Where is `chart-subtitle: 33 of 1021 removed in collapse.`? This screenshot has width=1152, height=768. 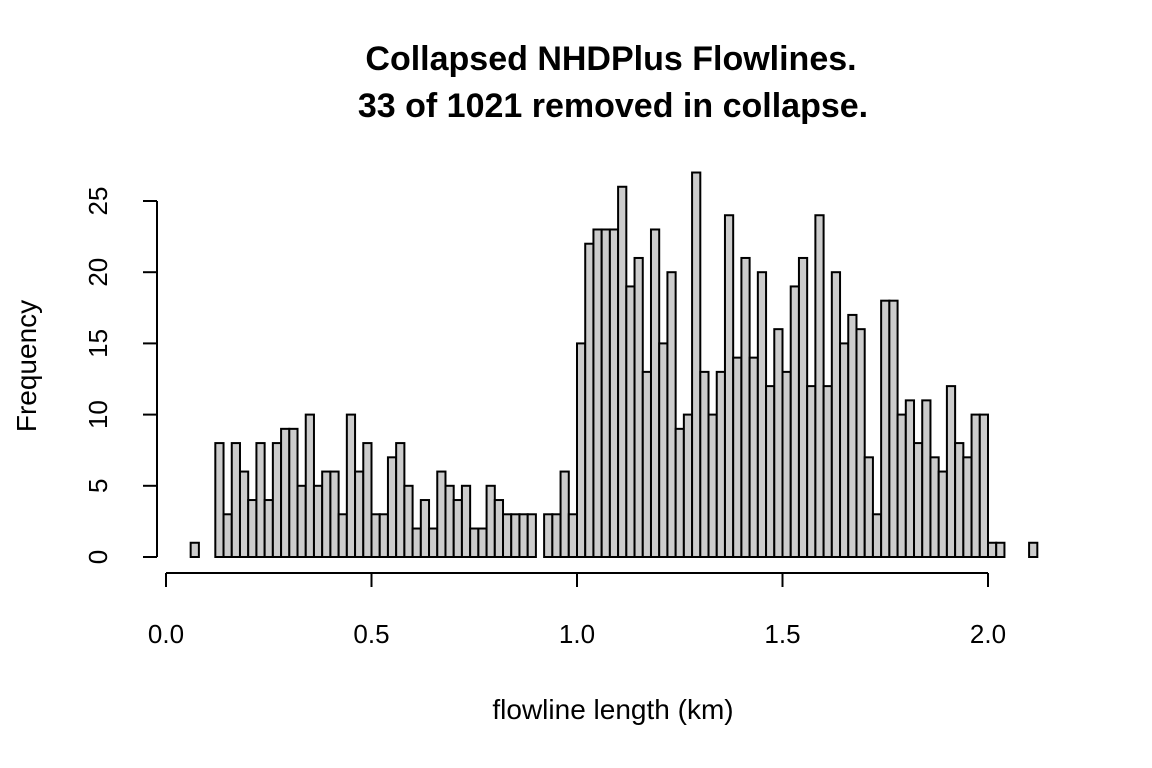
chart-subtitle: 33 of 1021 removed in collapse. is located at coordinates (613, 106).